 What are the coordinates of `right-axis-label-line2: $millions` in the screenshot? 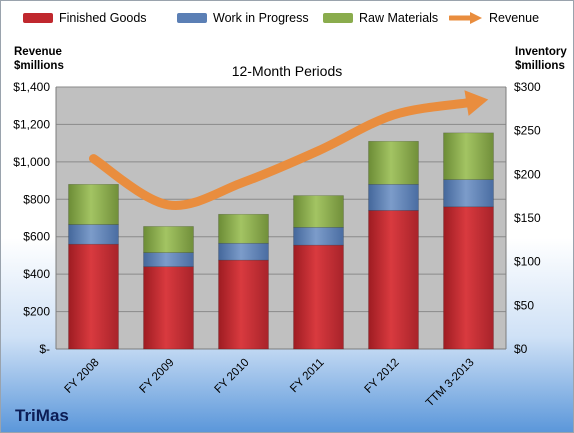 It's located at (540, 66).